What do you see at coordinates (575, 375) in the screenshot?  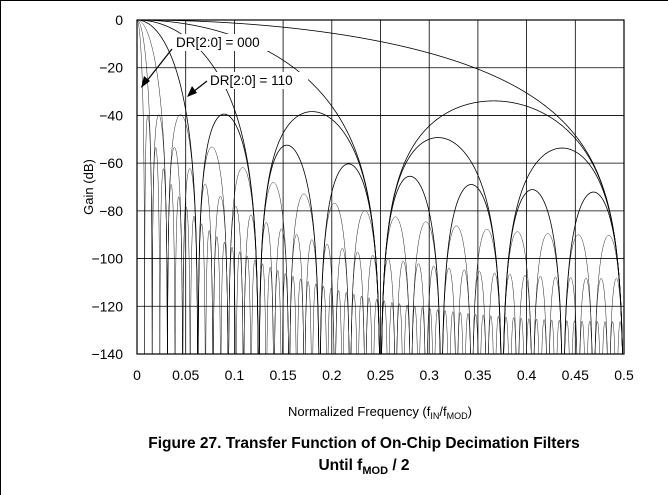 I see `x-tick-label: 0.45` at bounding box center [575, 375].